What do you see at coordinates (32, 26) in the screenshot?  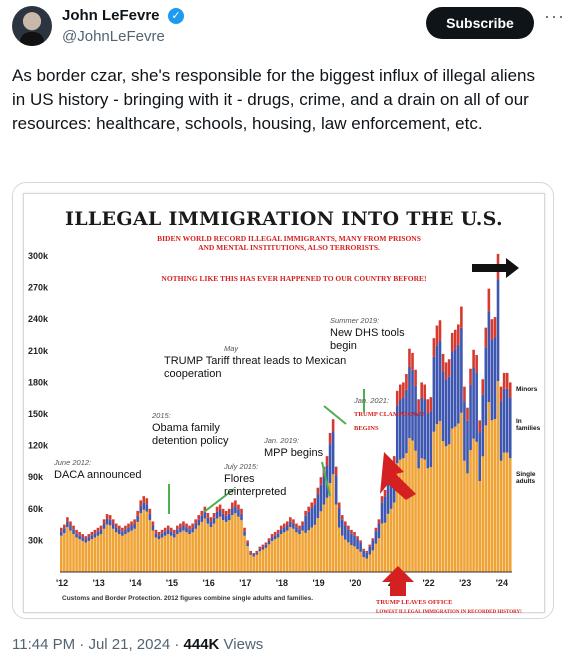 I see `avatar` at bounding box center [32, 26].